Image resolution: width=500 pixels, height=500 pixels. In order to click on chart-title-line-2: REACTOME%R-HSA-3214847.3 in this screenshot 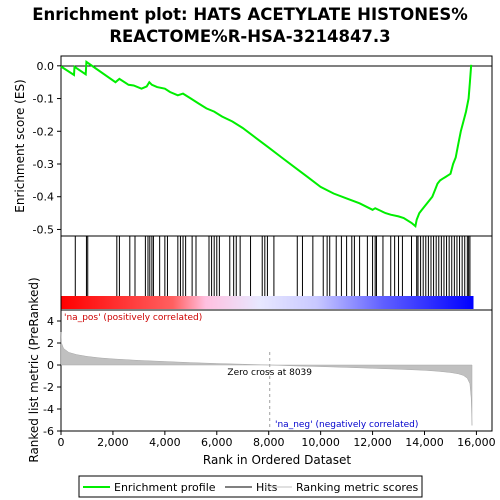, I will do `click(249, 36)`.